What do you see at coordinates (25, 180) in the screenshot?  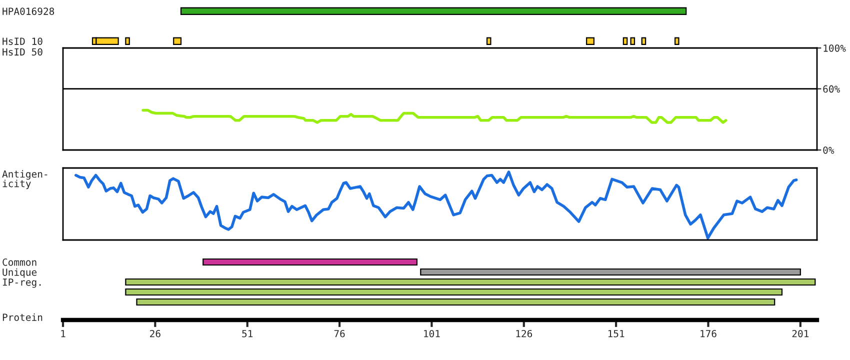 I see `y-axis-title: Antigen- icity` at bounding box center [25, 180].